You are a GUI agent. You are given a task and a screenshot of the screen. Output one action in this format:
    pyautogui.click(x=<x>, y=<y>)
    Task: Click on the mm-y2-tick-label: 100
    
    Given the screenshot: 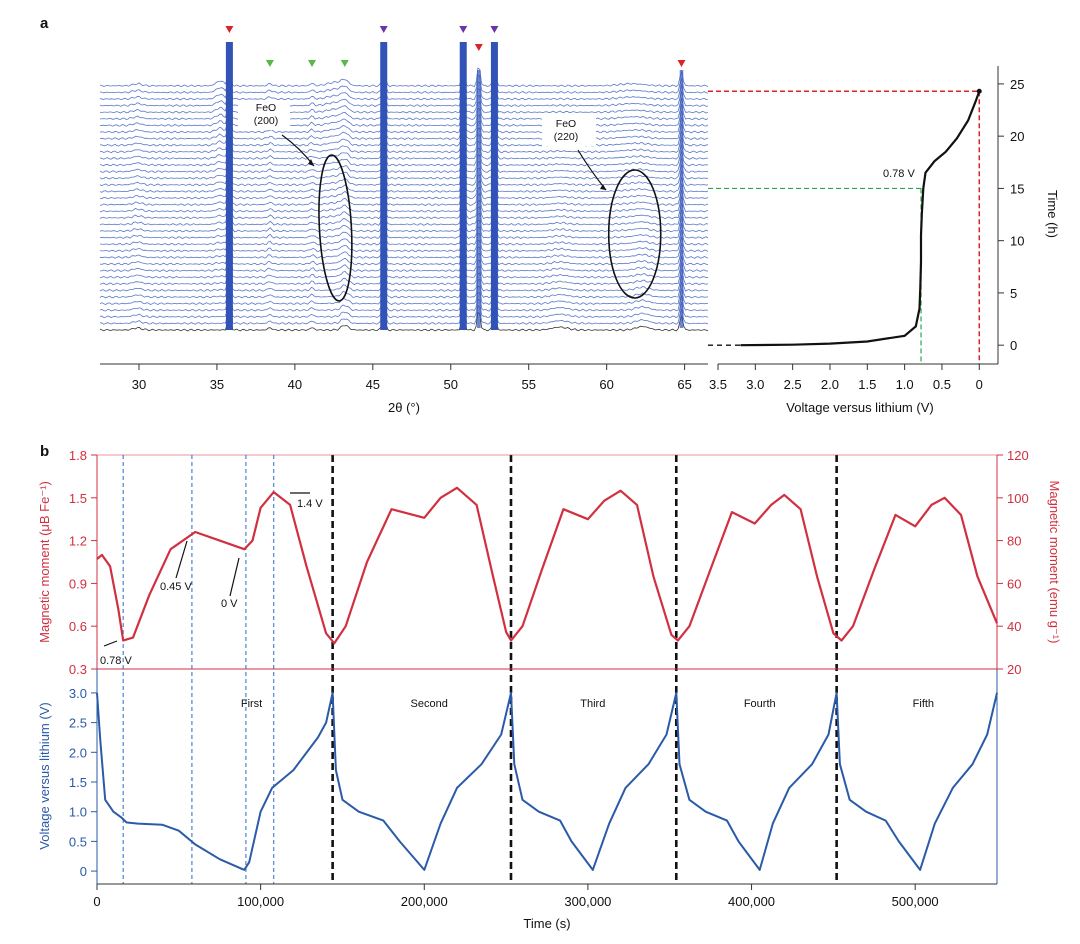 What is the action you would take?
    pyautogui.click(x=1018, y=498)
    